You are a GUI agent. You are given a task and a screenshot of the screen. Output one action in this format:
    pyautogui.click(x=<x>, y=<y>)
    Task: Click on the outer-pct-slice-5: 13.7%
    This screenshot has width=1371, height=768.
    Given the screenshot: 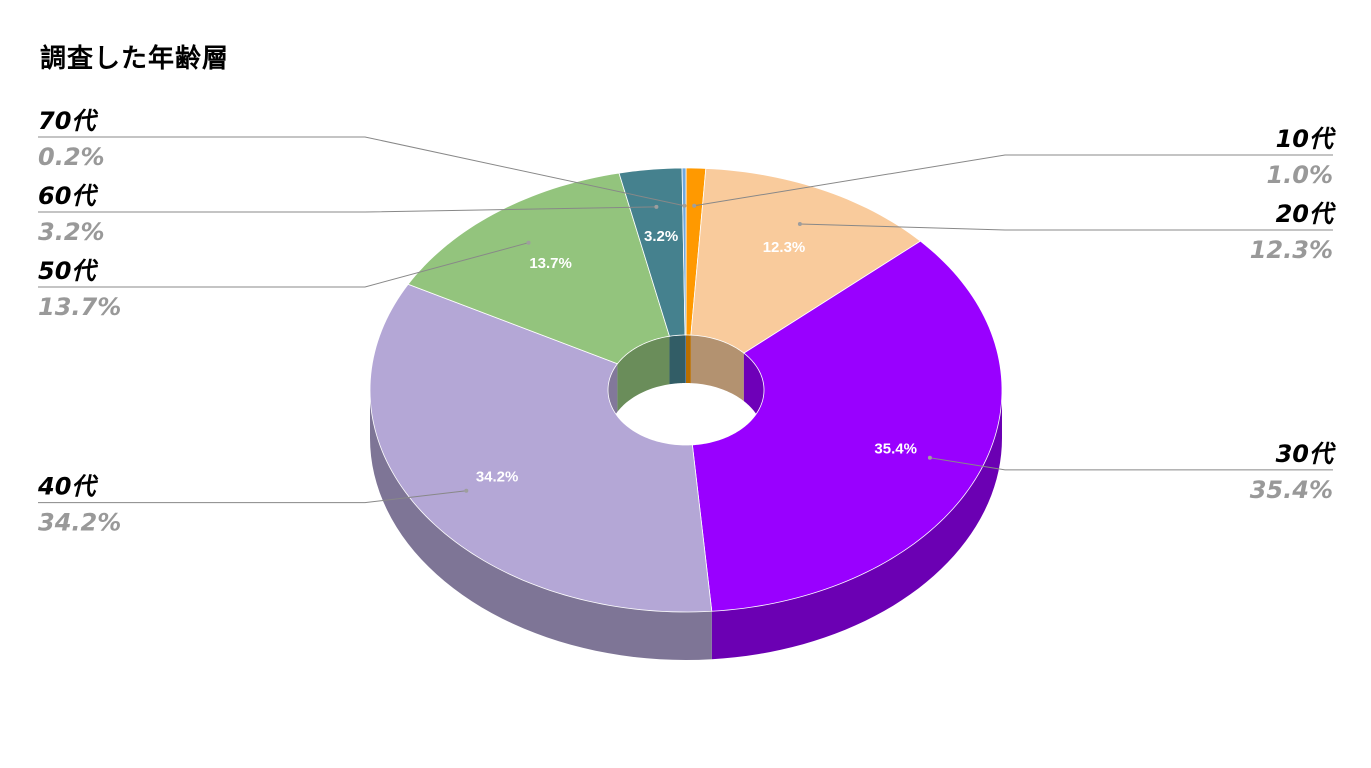 What is the action you would take?
    pyautogui.click(x=79, y=307)
    